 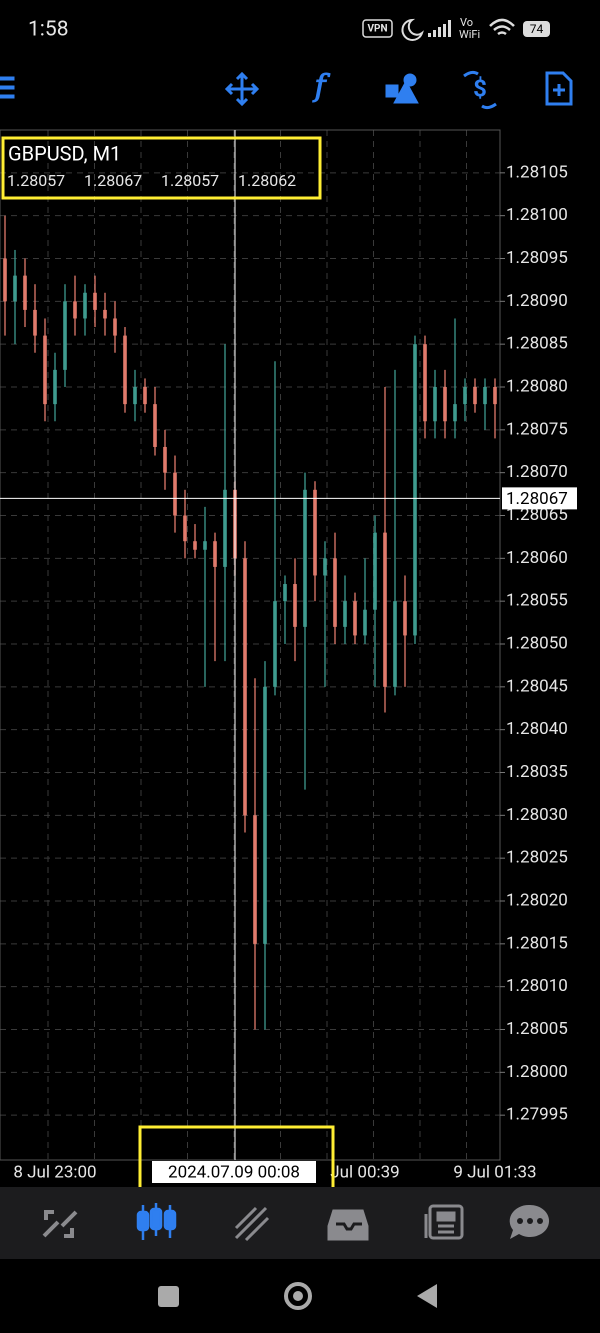 What do you see at coordinates (161, 168) in the screenshot?
I see `highlight-box` at bounding box center [161, 168].